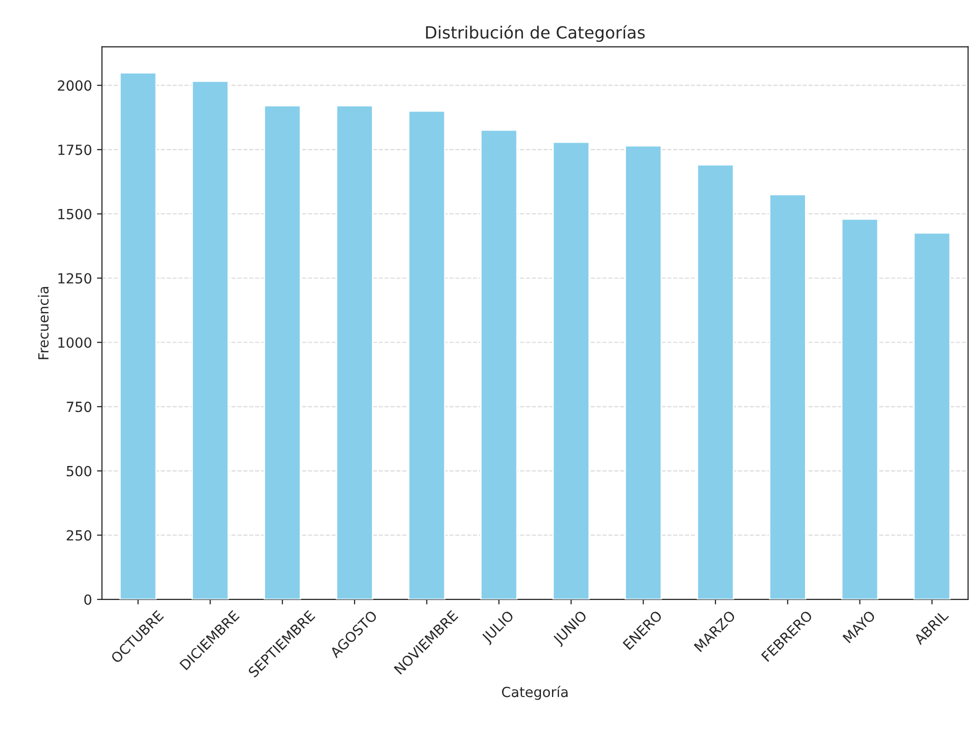  I want to click on y-tick-label: 2000, so click(75, 85).